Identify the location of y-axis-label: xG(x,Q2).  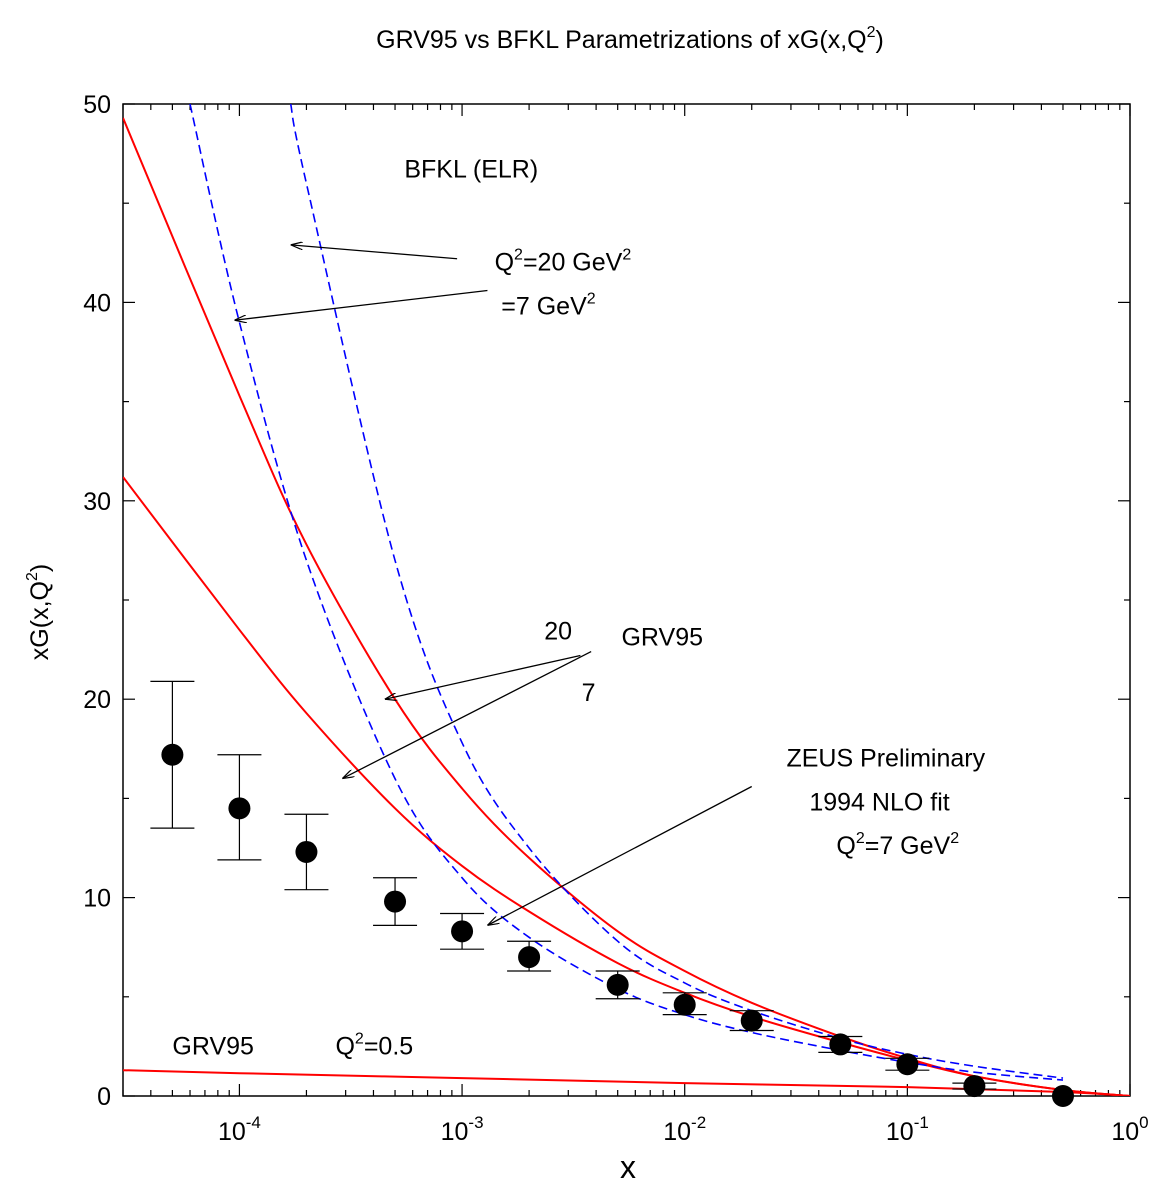
(39, 612).